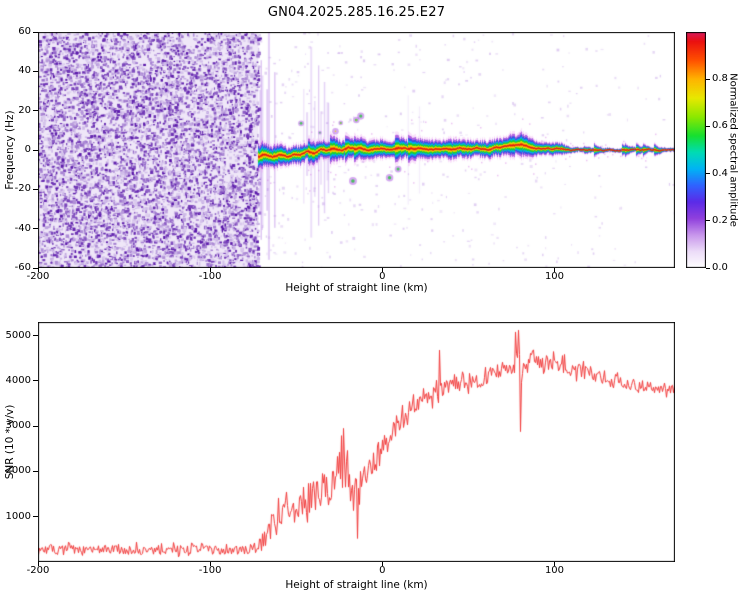 This screenshot has width=750, height=600. I want to click on colorbar-tick-label: 0.4, so click(720, 173).